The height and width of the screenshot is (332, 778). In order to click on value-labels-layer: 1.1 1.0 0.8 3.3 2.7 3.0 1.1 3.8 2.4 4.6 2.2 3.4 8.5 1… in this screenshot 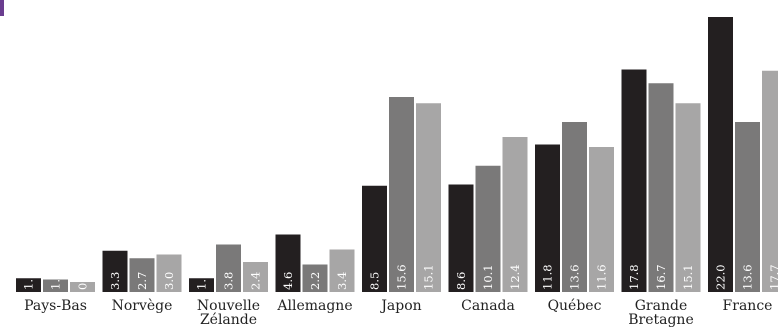, I will do `click(400, 277)`.